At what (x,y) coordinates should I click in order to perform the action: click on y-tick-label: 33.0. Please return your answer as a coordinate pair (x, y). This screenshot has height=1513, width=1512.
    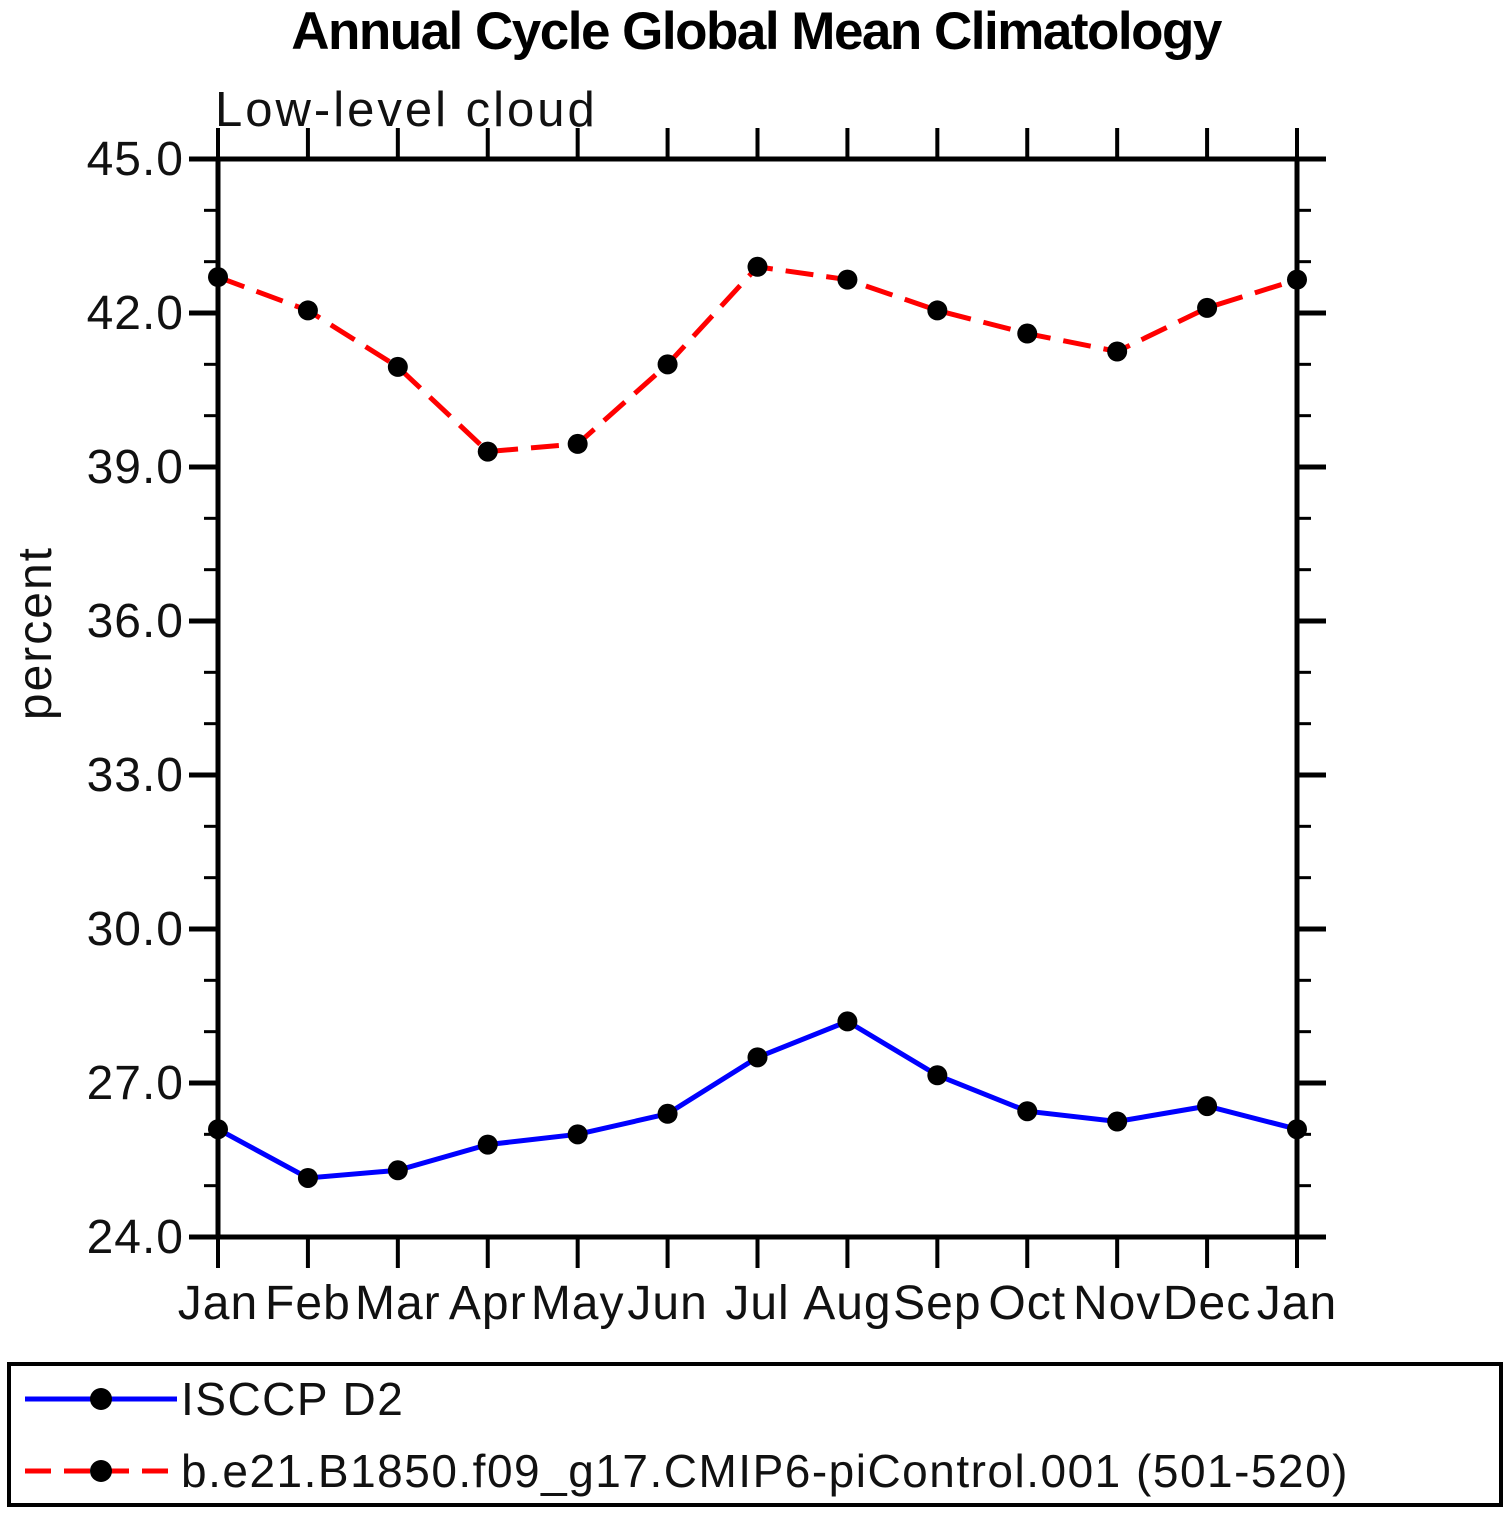
    Looking at the image, I should click on (135, 775).